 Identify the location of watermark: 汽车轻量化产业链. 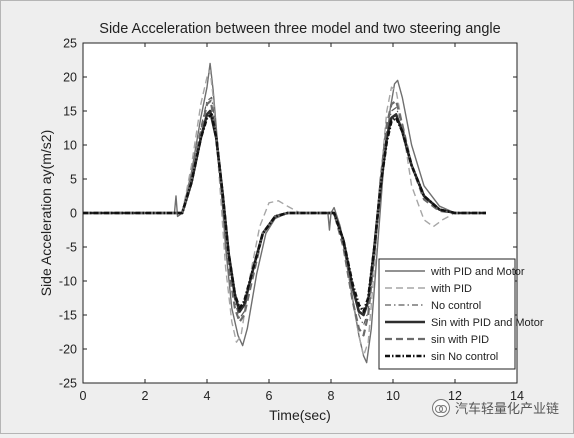
(495, 407).